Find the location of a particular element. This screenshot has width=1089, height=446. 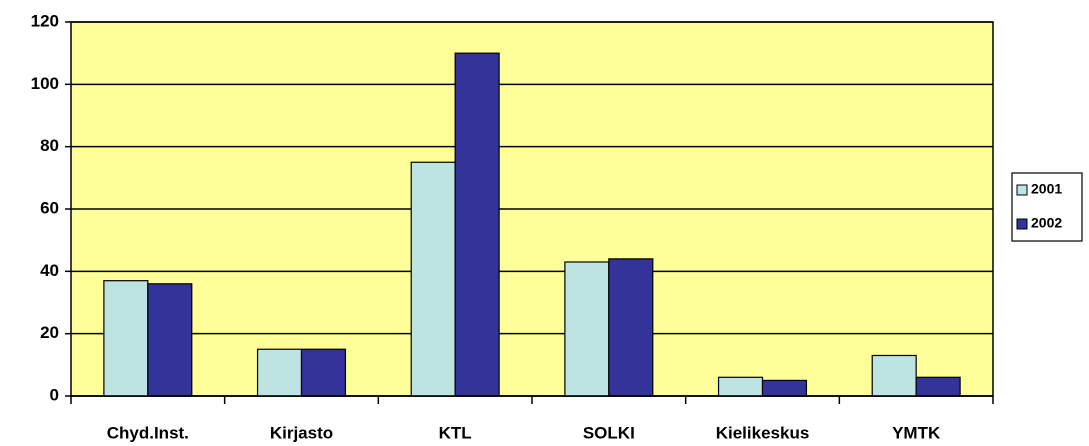

y-tick-label: 120 is located at coordinates (45, 20).